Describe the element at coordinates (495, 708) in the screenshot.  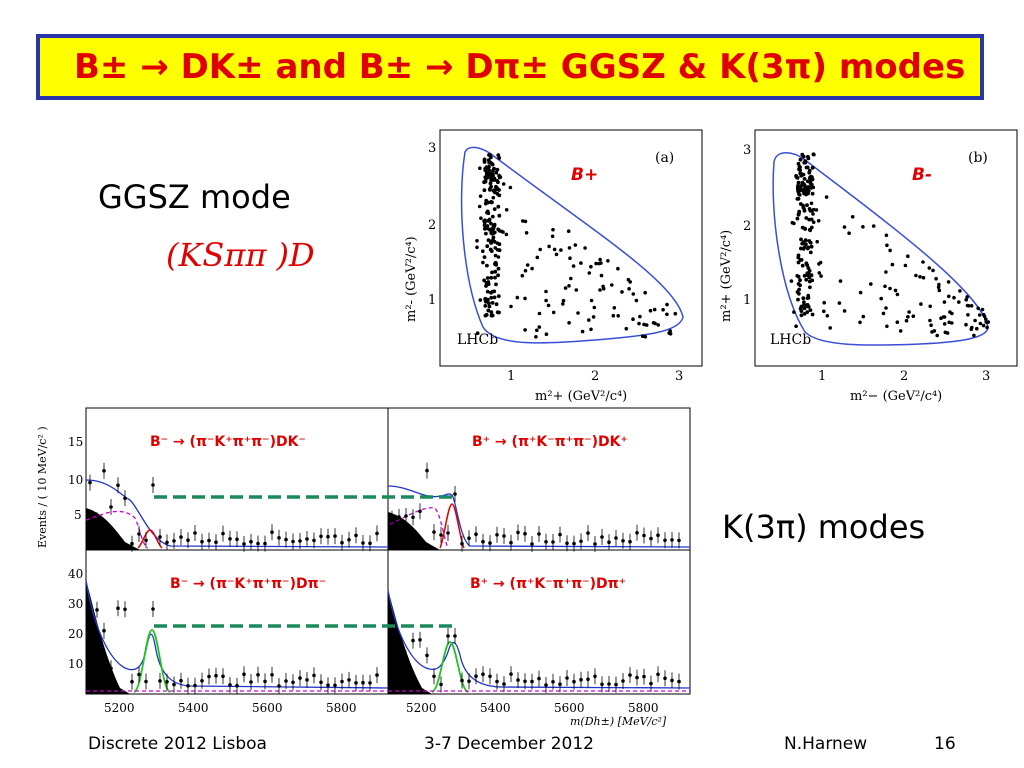
I see `xtick-5400-r: 5400` at that location.